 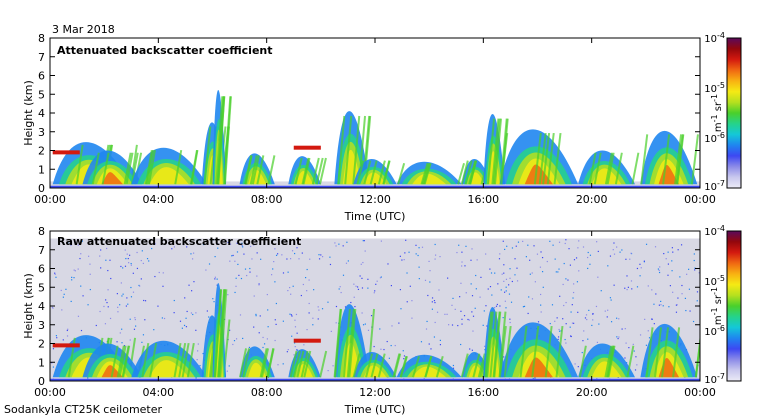 I want to click on y-tick-label: 7, so click(x=41, y=250).